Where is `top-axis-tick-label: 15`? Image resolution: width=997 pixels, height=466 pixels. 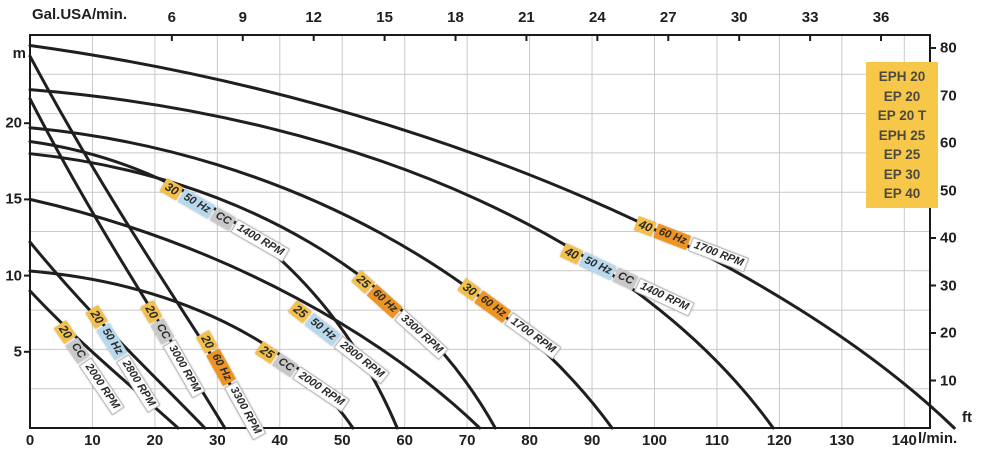
top-axis-tick-label: 15 is located at coordinates (384, 17).